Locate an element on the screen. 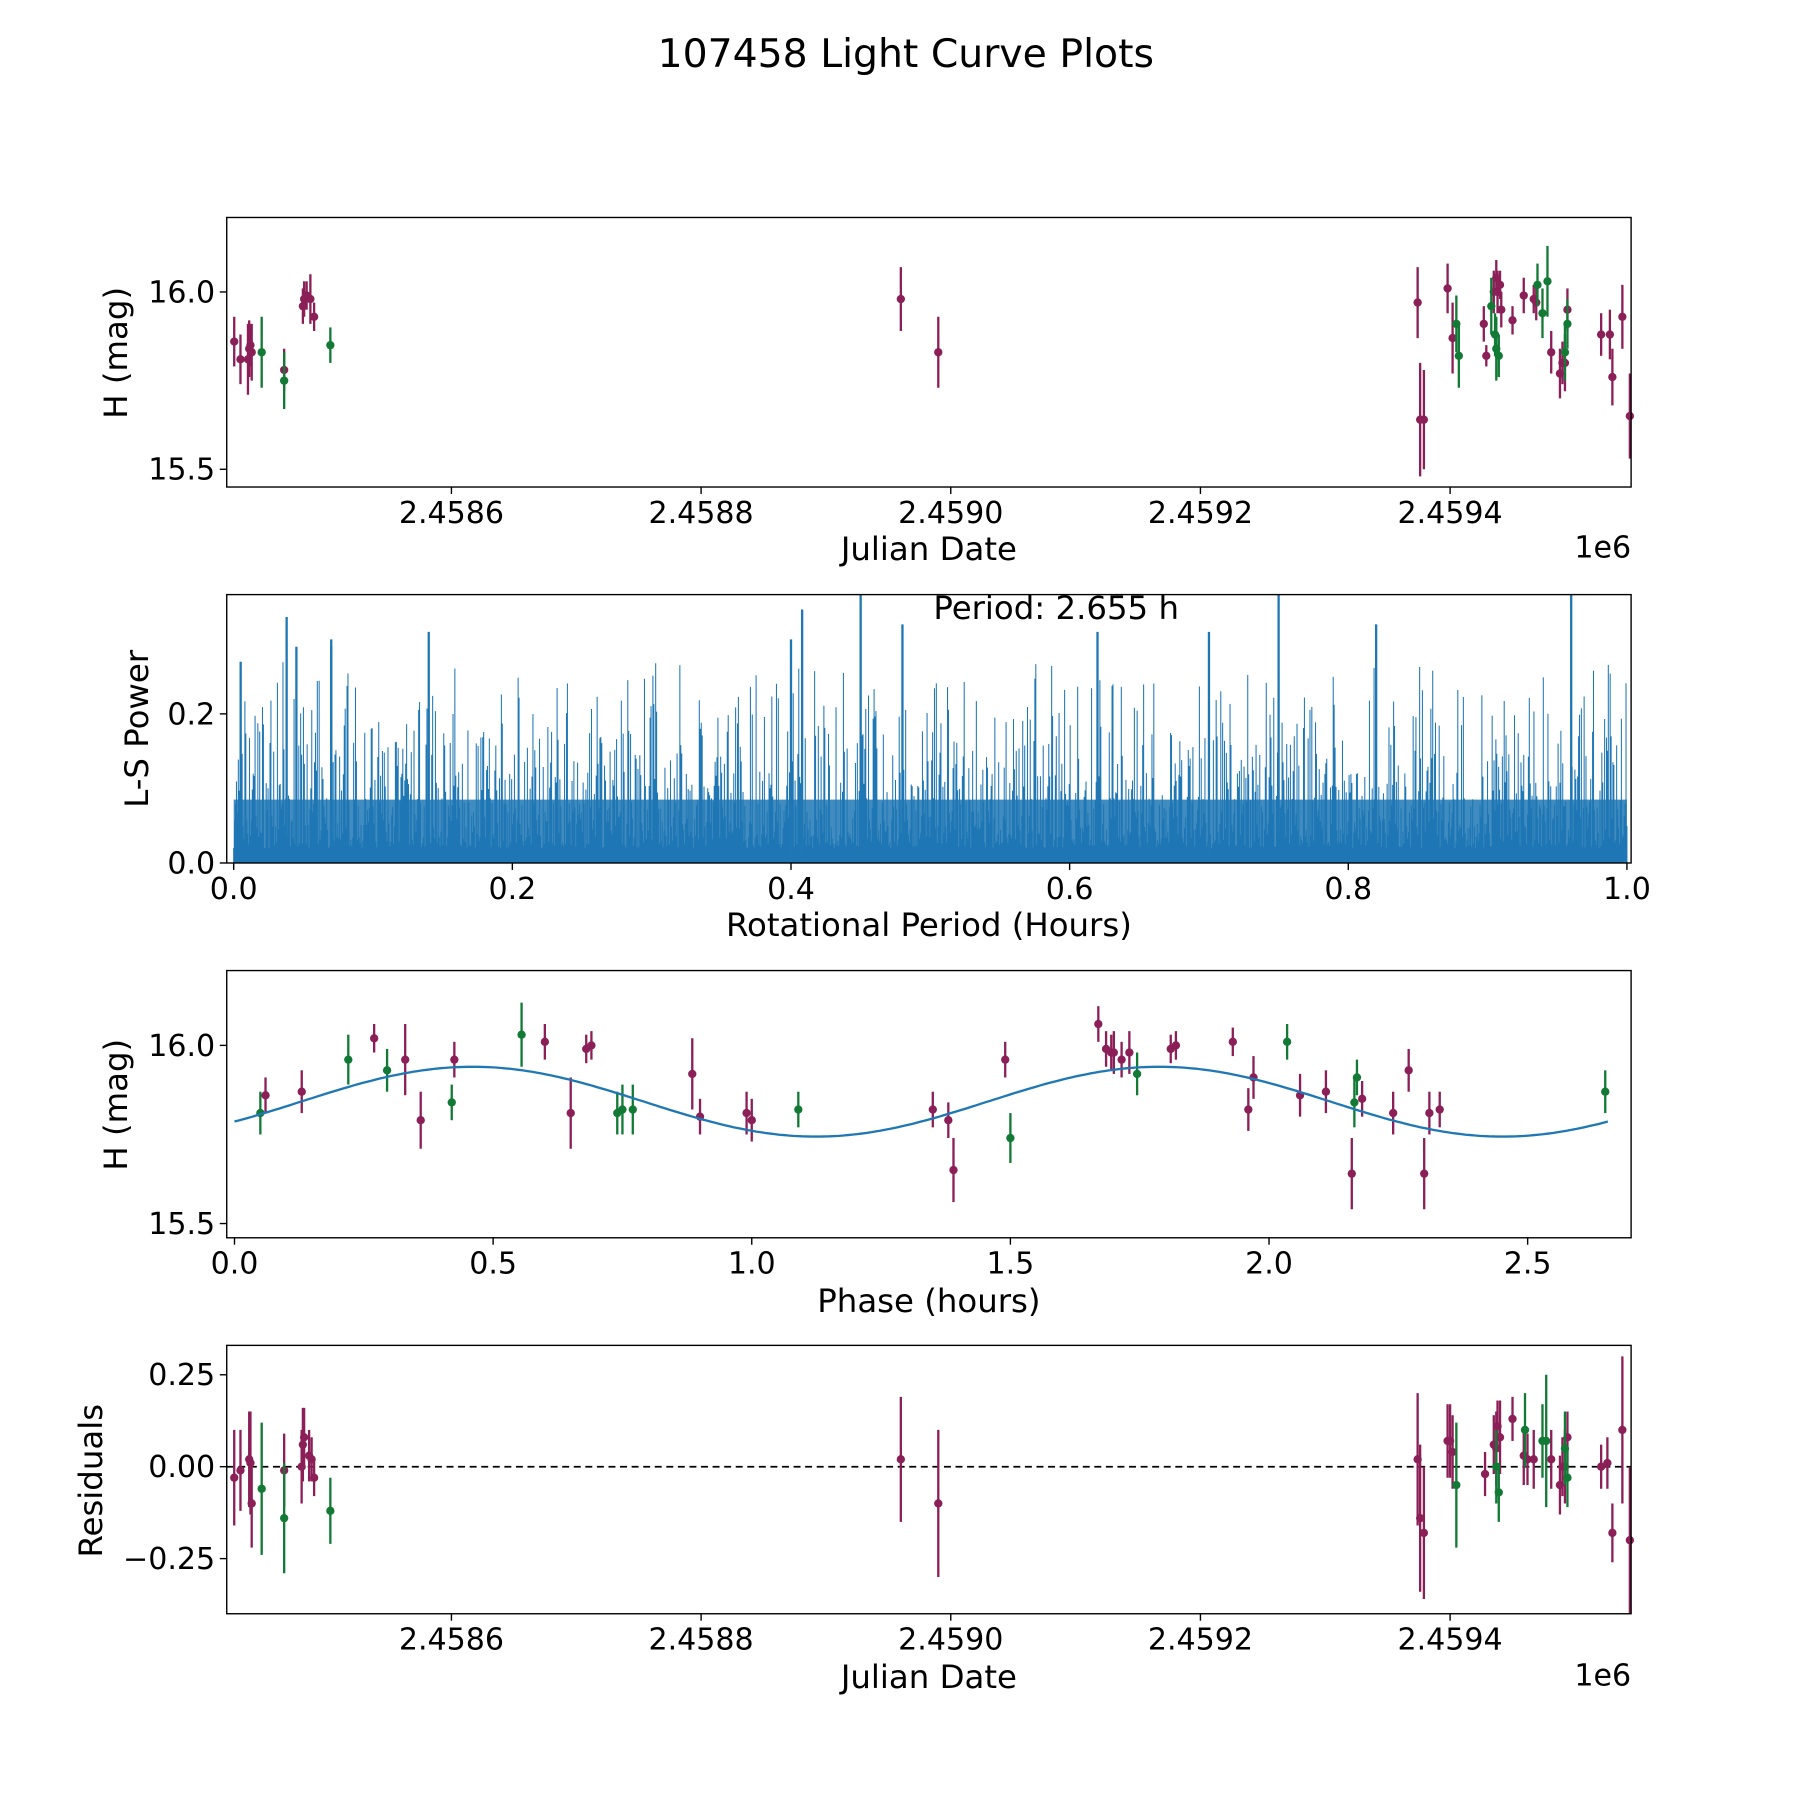  lightcurve-ytick-label: 15.5 is located at coordinates (181, 470).